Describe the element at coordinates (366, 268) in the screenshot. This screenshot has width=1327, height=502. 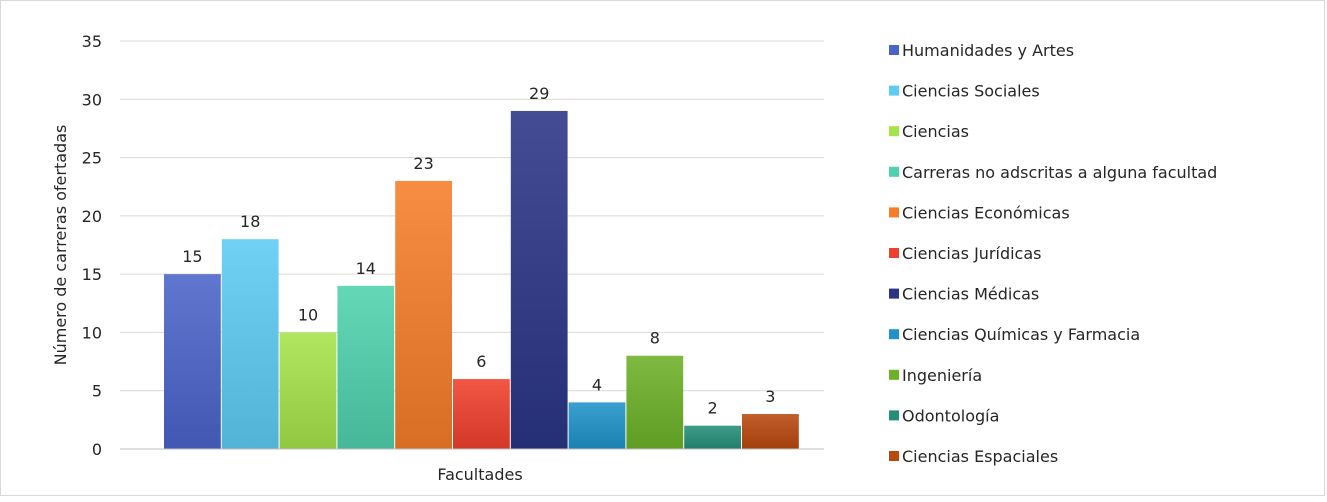
I see `data-label: 14` at that location.